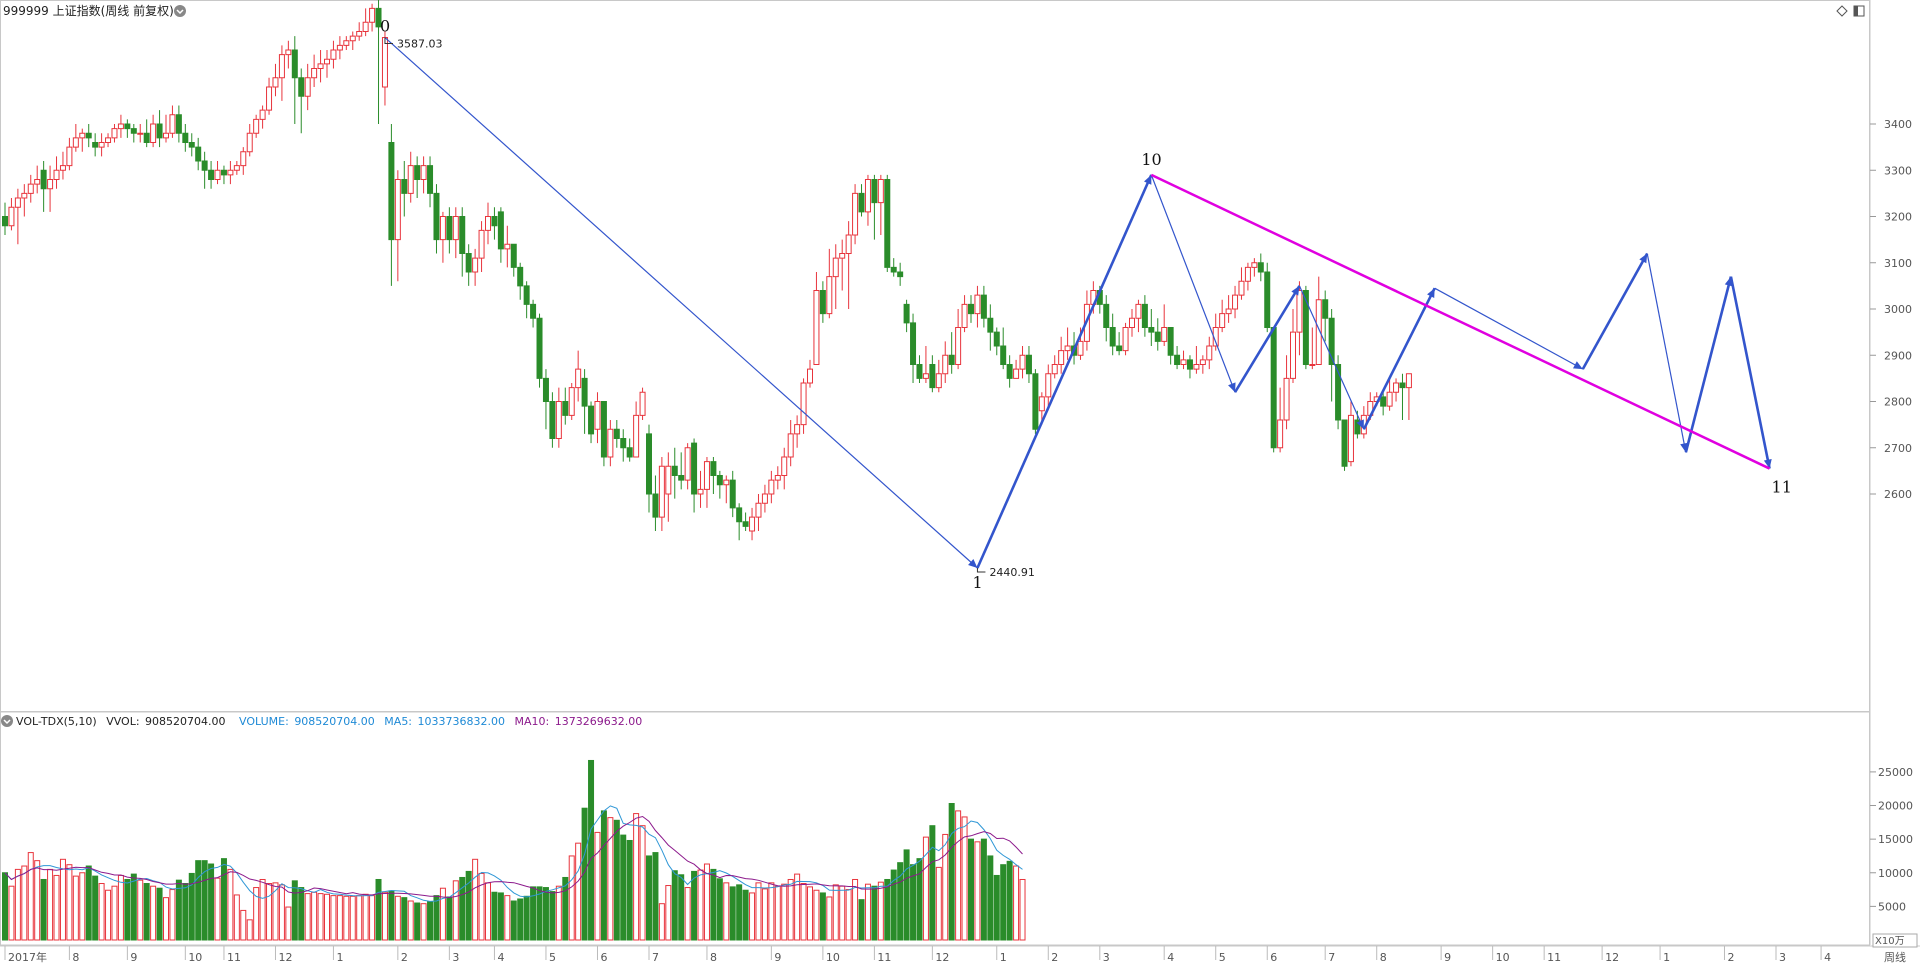  What do you see at coordinates (404, 957) in the screenshot?
I see `time-tick-label: 2` at bounding box center [404, 957].